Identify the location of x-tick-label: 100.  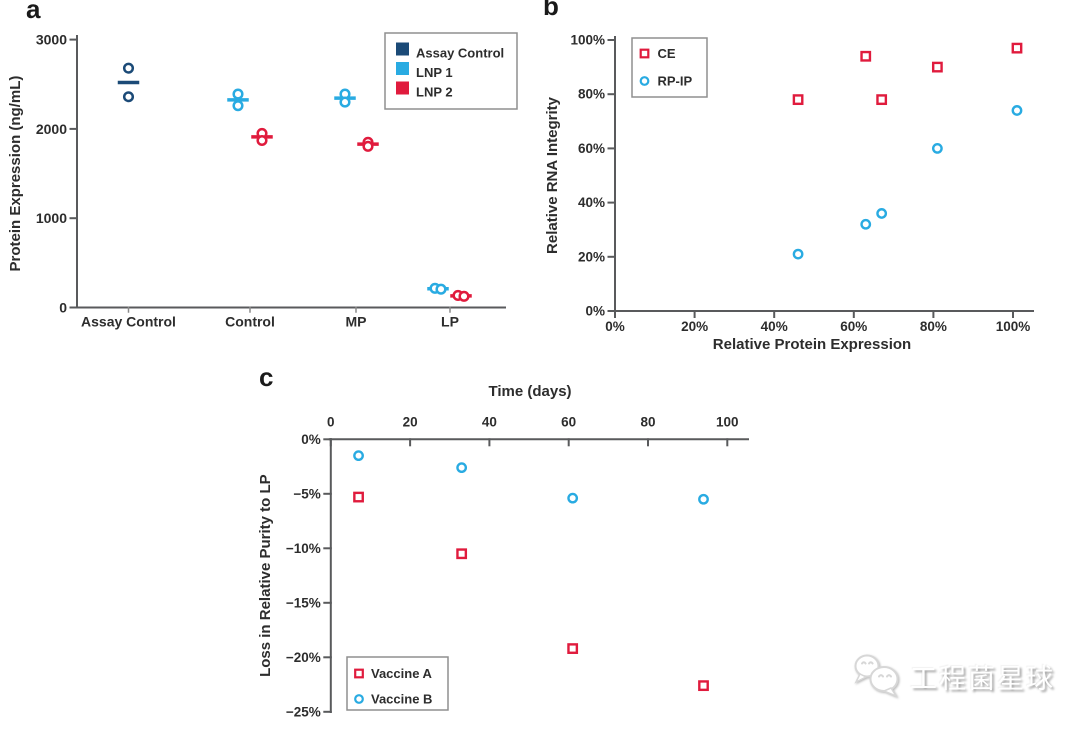
(727, 421).